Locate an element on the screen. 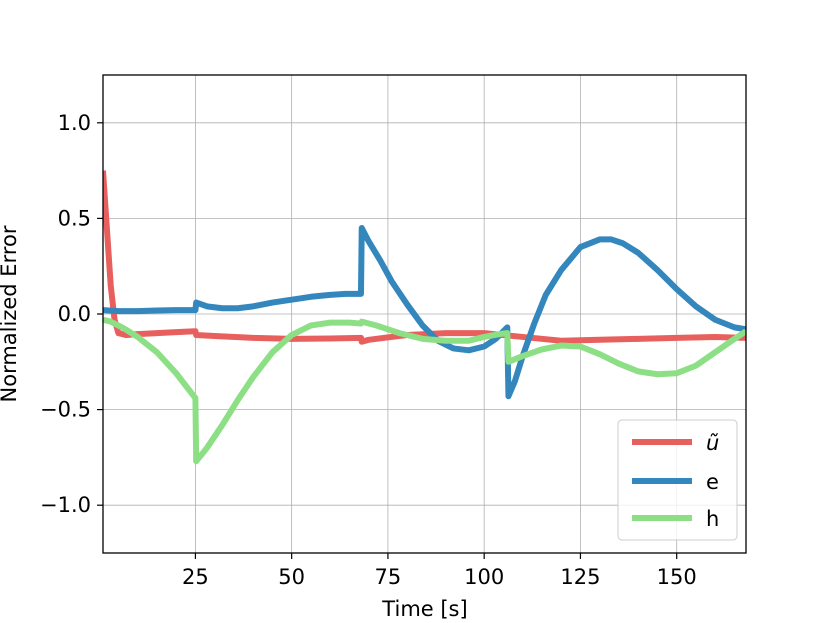  y-ticks: −1.0 −0.5 0.0 0.5 1.0 is located at coordinates (71, 314).